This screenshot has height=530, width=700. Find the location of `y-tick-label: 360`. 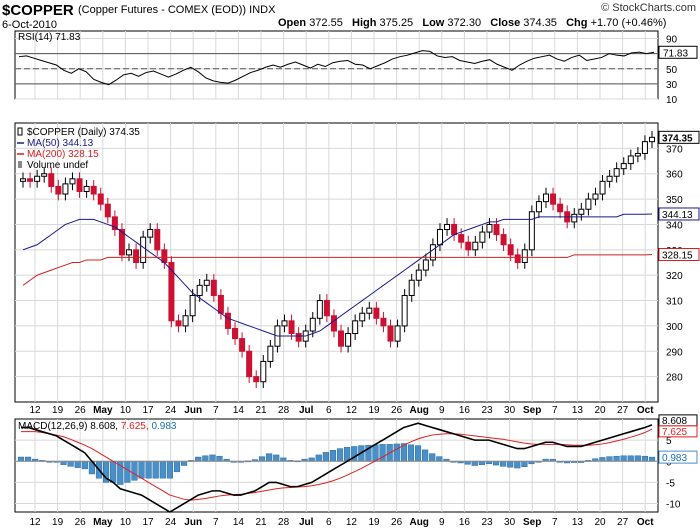

y-tick-label: 360 is located at coordinates (674, 175).